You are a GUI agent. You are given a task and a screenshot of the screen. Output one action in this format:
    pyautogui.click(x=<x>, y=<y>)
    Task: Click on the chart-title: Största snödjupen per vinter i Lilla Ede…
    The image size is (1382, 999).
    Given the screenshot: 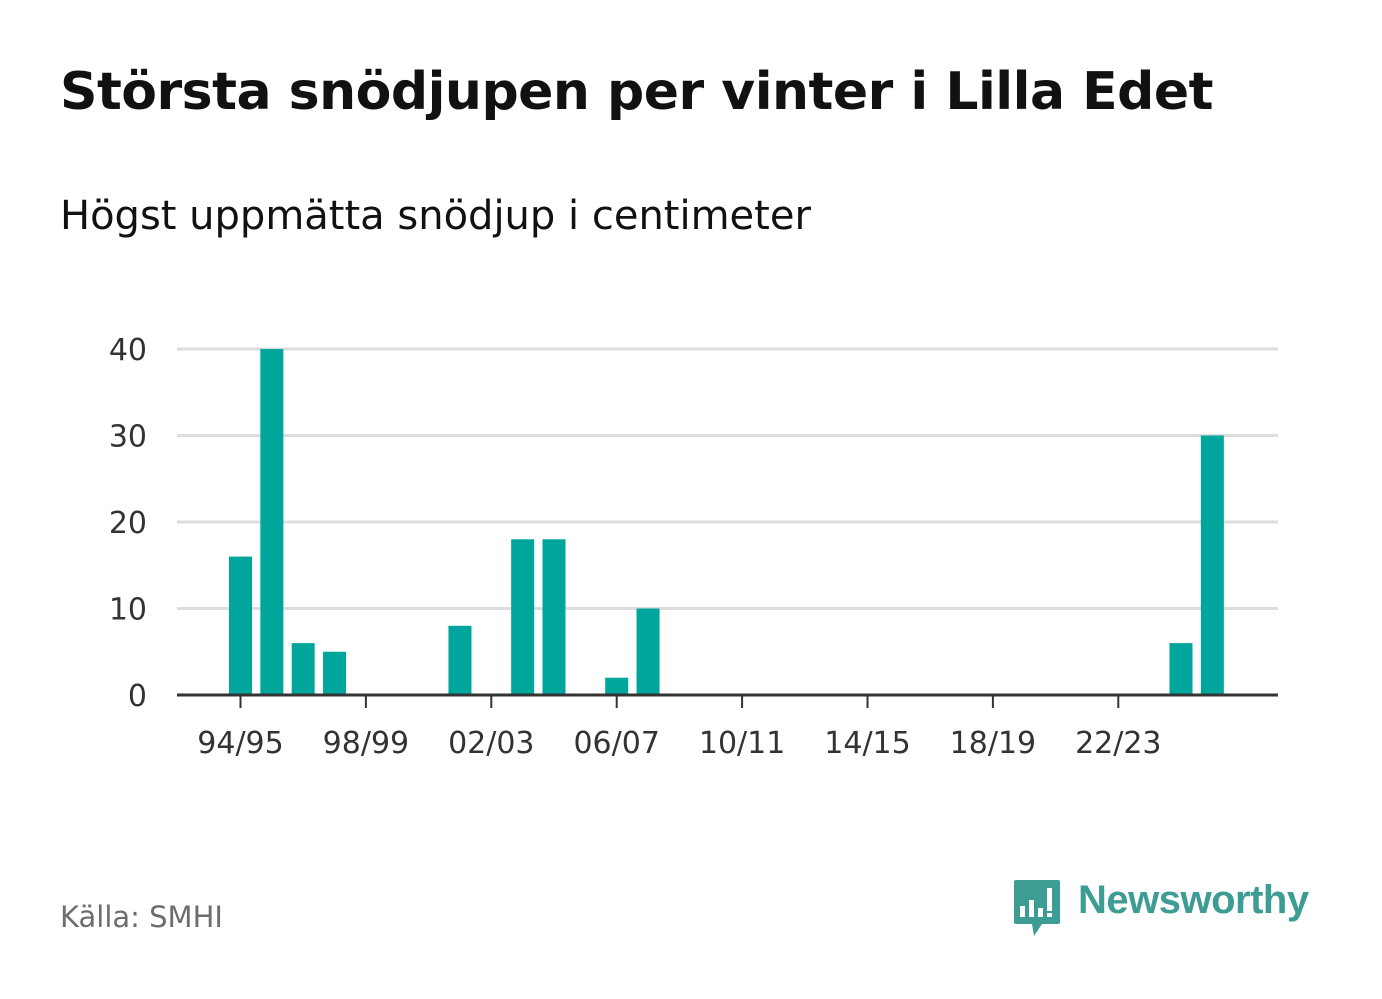 What is the action you would take?
    pyautogui.click(x=637, y=92)
    